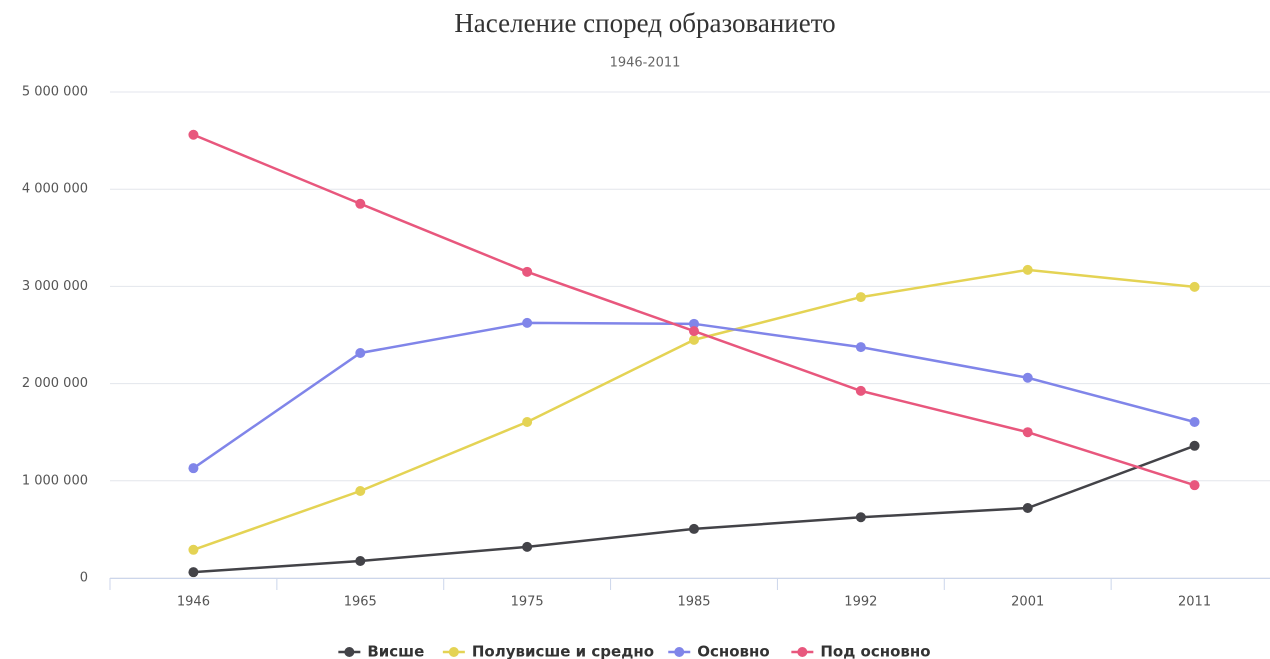 This screenshot has width=1270, height=659. What do you see at coordinates (55, 383) in the screenshot?
I see `y-tick-label: 2 000 000` at bounding box center [55, 383].